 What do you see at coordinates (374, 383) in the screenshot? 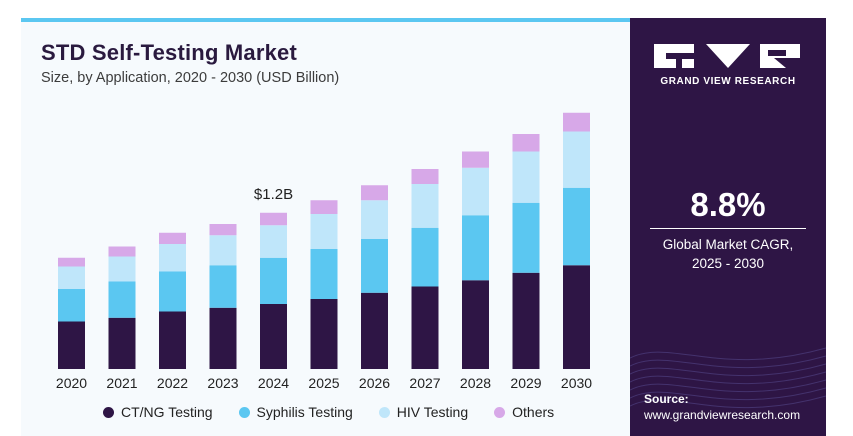
I see `x-tick-label-2026: 2026` at bounding box center [374, 383].